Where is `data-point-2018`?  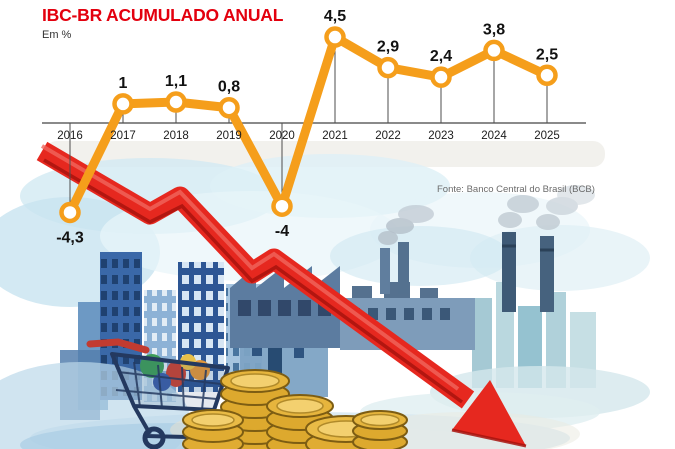 data-point-2018 is located at coordinates (176, 102).